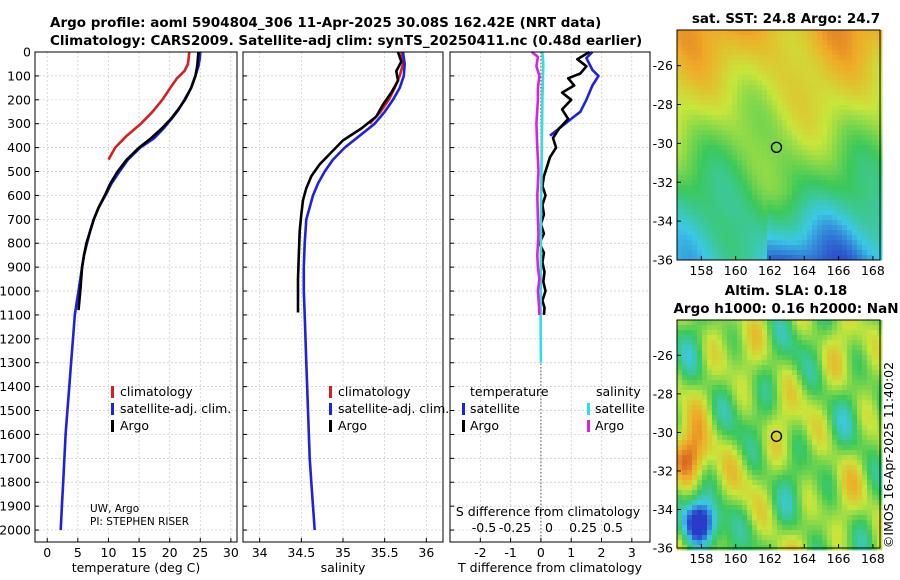 The width and height of the screenshot is (900, 580). I want to click on x-tick-label: 1, so click(571, 552).